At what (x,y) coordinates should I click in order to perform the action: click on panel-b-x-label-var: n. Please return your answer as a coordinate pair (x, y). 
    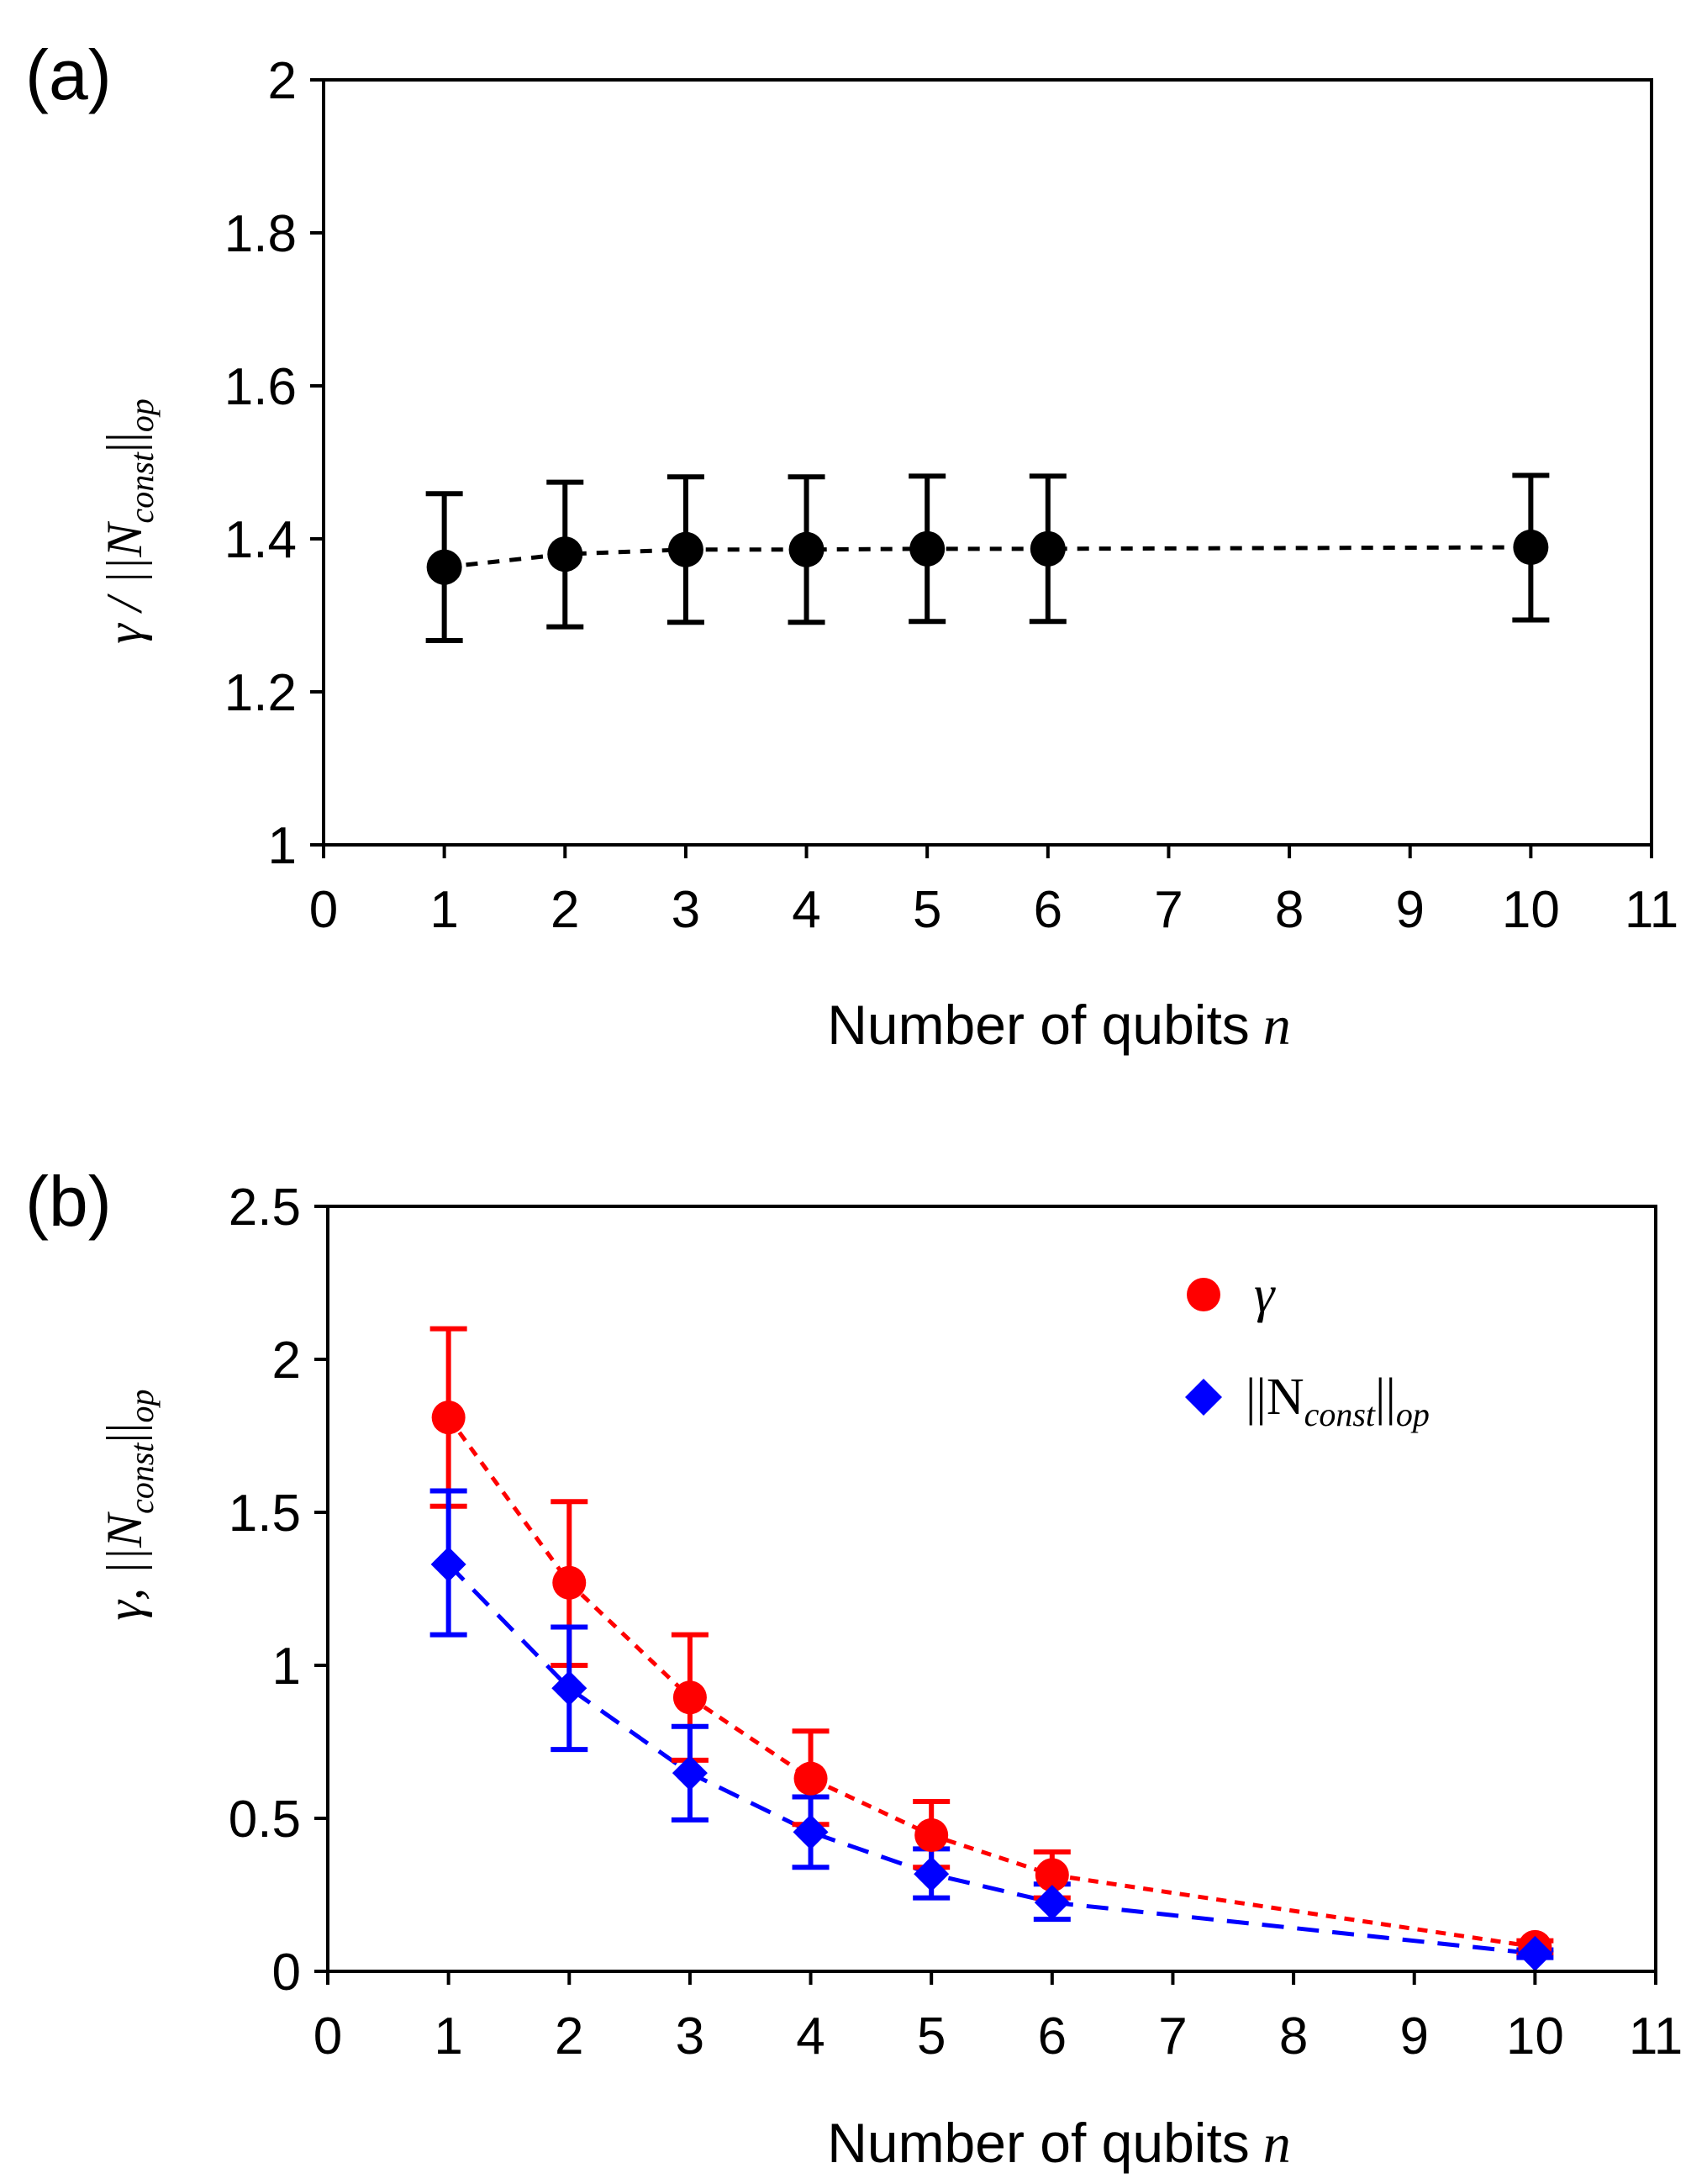
    Looking at the image, I should click on (1277, 2144).